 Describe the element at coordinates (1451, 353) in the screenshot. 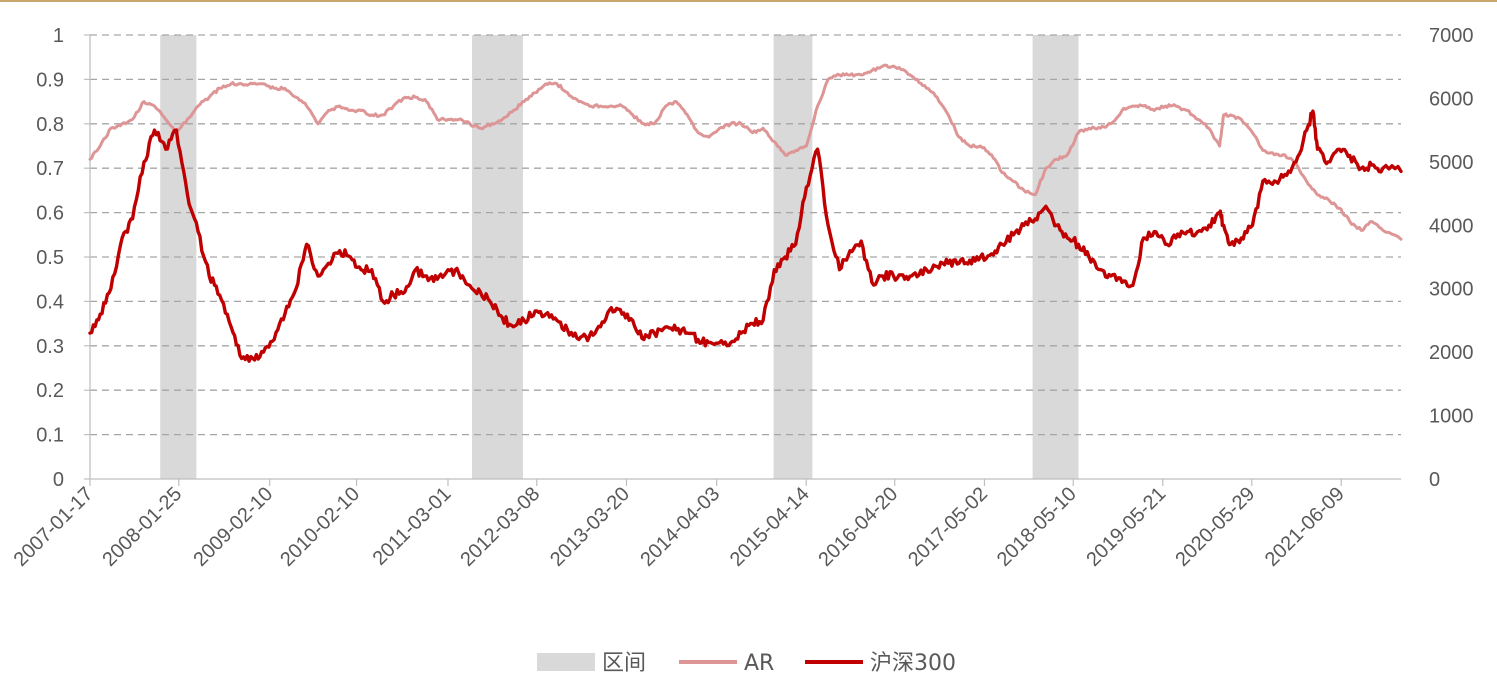

I see `right-tick-label: 2000` at that location.